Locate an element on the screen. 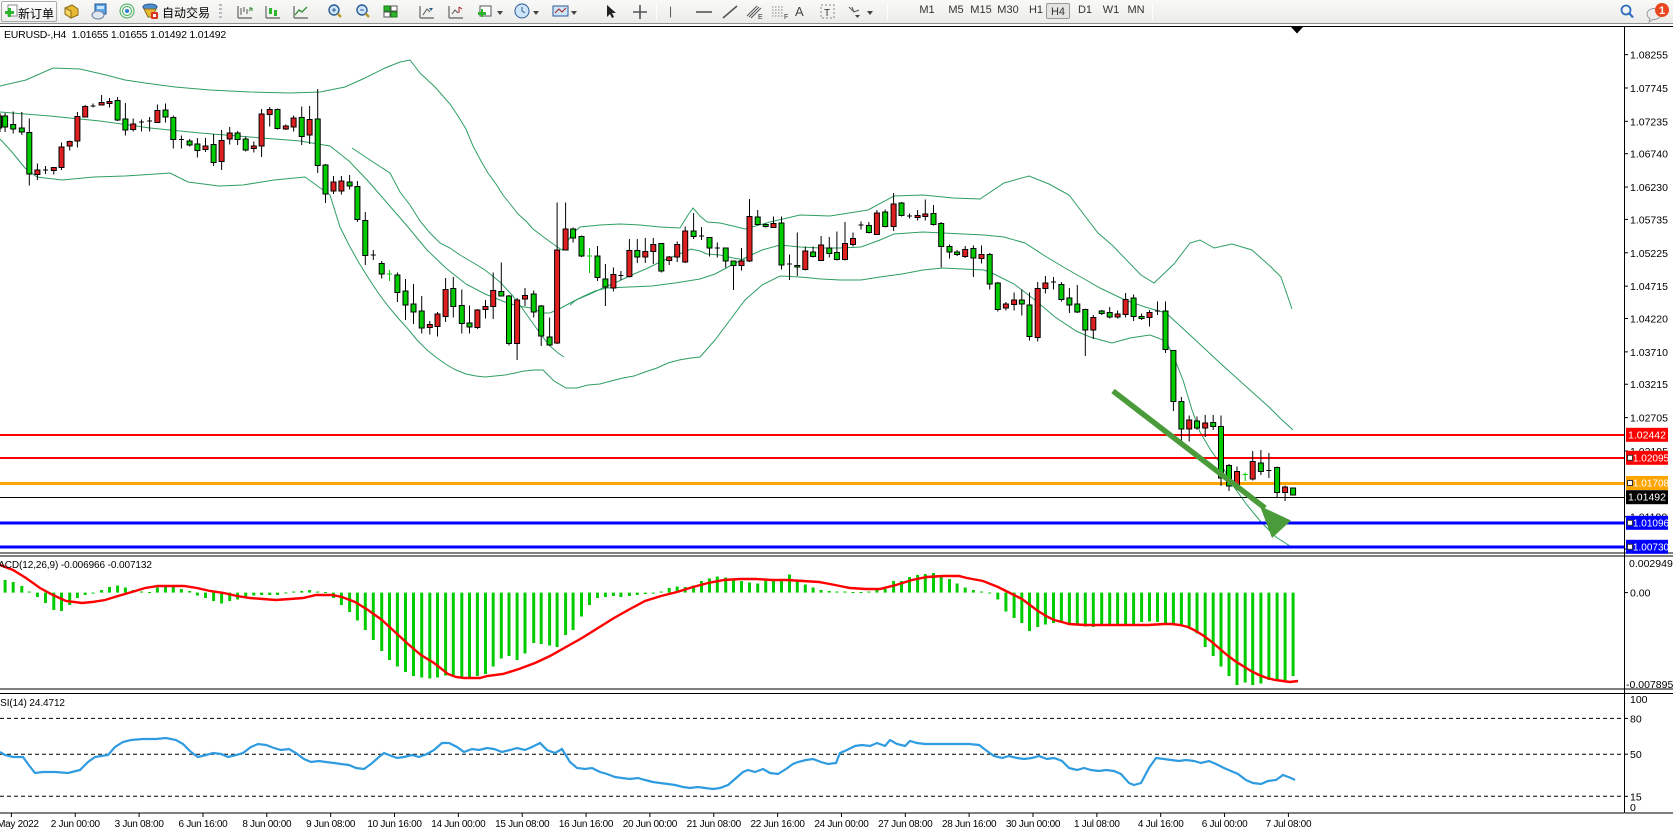 This screenshot has height=834, width=1673. svg-text: 1.03215 is located at coordinates (1649, 385).